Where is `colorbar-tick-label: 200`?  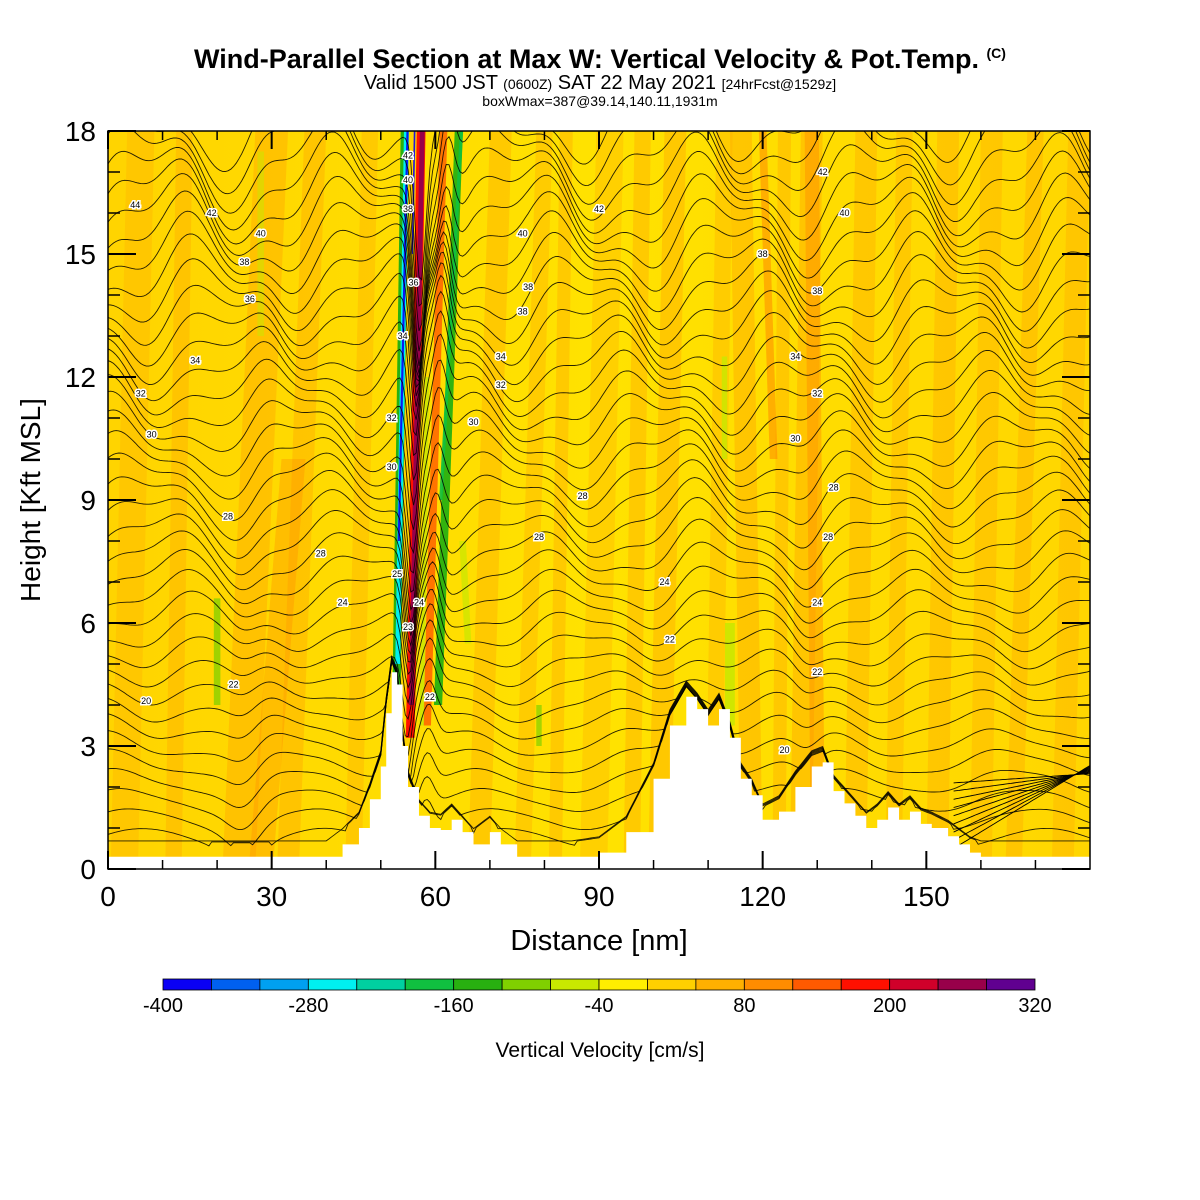
colorbar-tick-label: 200 is located at coordinates (889, 1006).